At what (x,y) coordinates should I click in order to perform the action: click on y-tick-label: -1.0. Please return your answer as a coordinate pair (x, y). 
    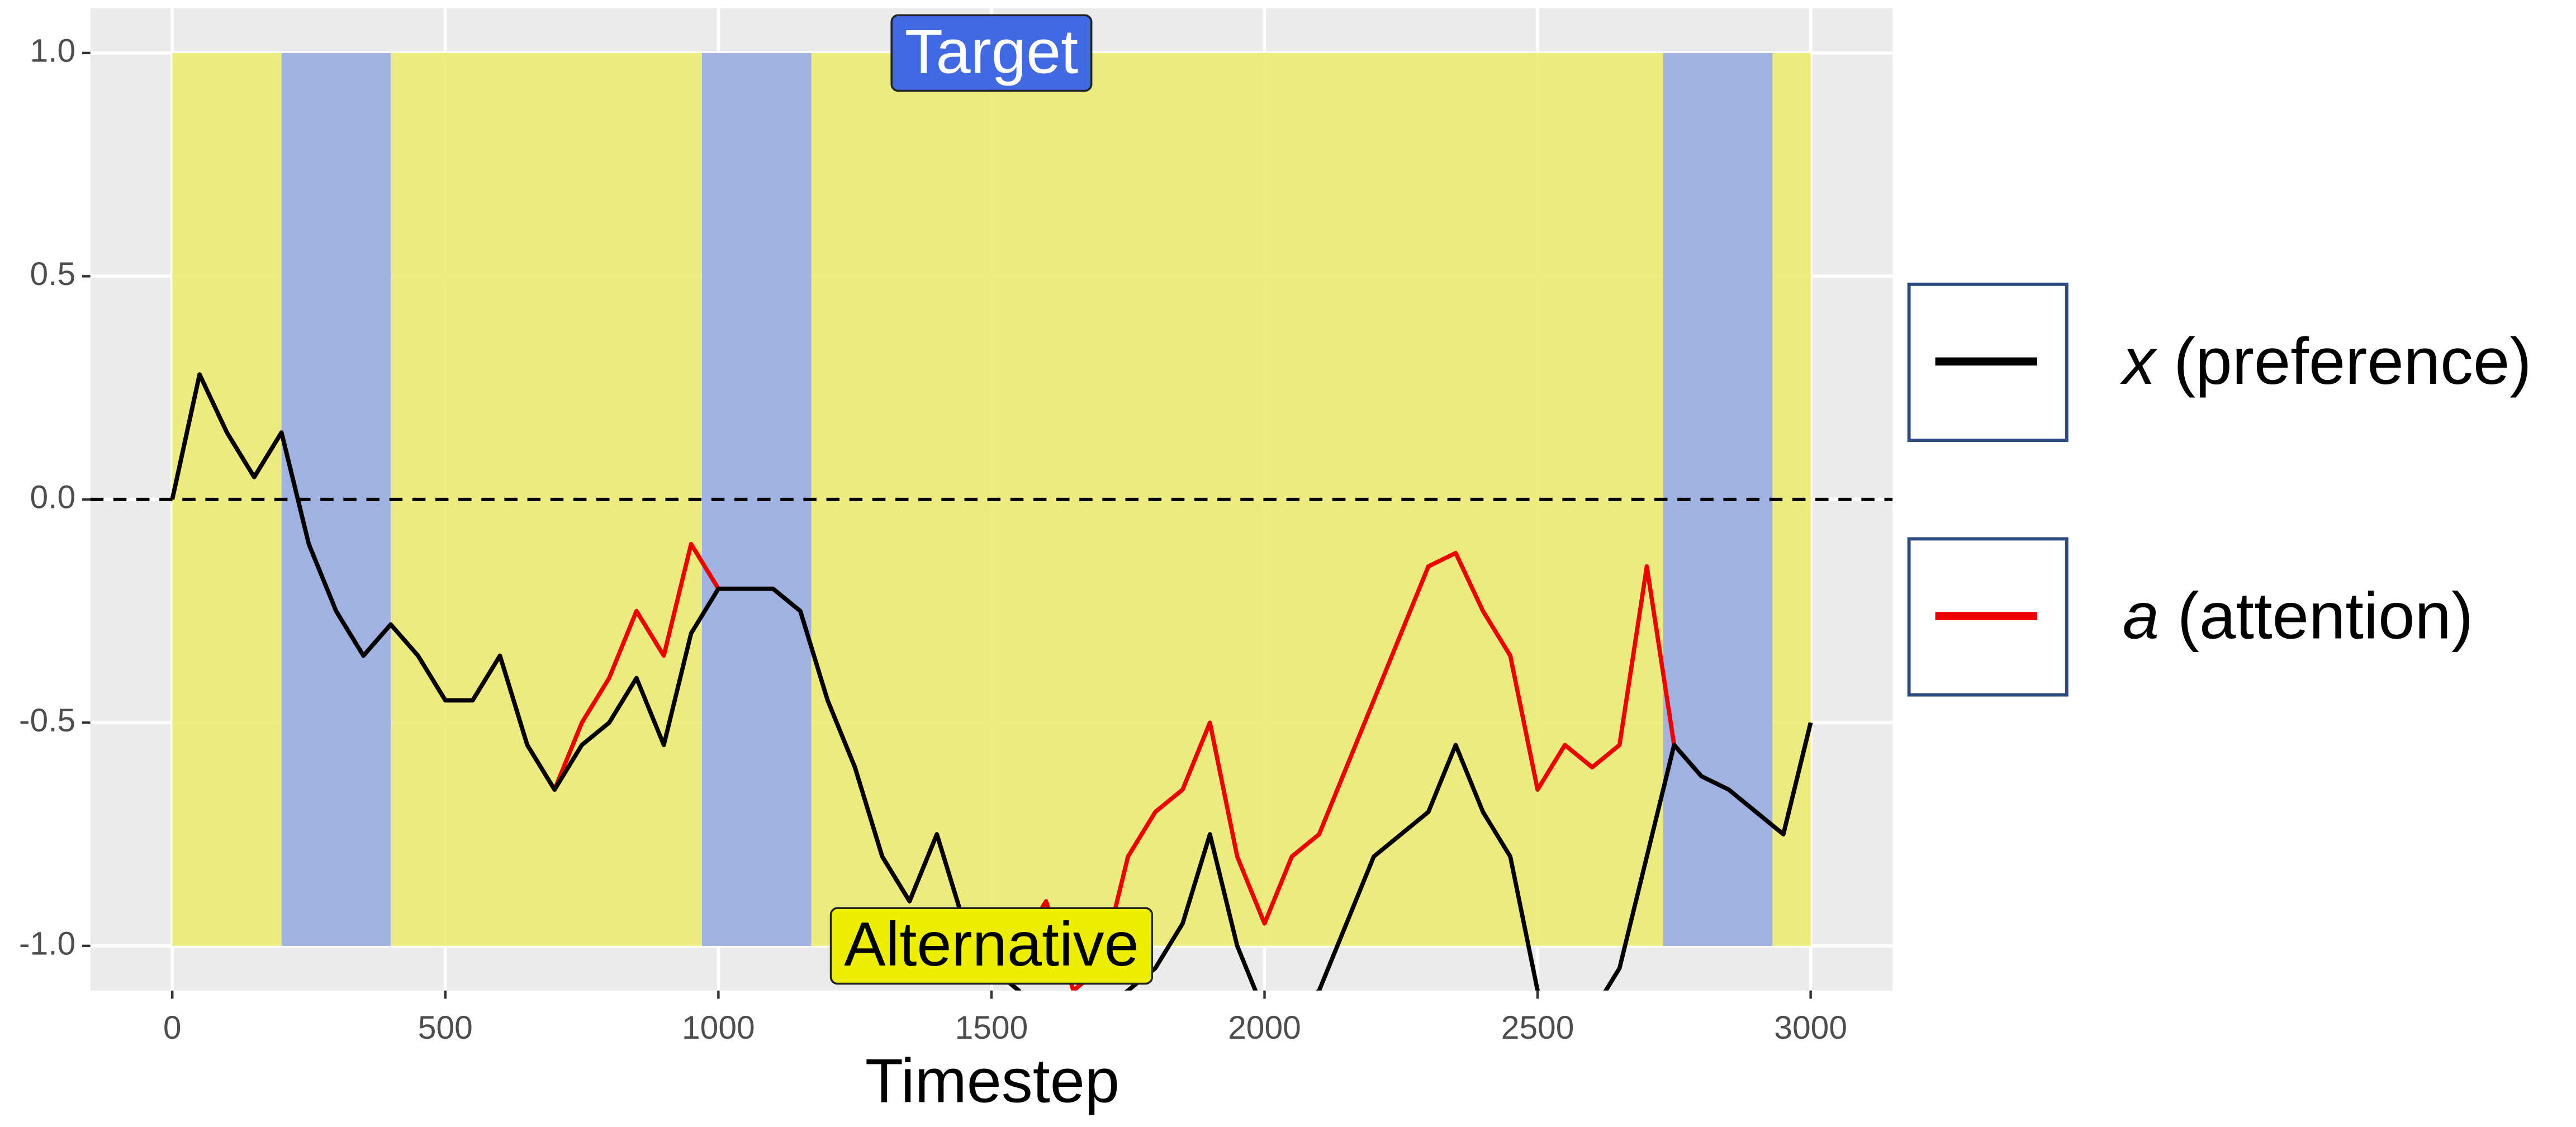
    Looking at the image, I should click on (47, 943).